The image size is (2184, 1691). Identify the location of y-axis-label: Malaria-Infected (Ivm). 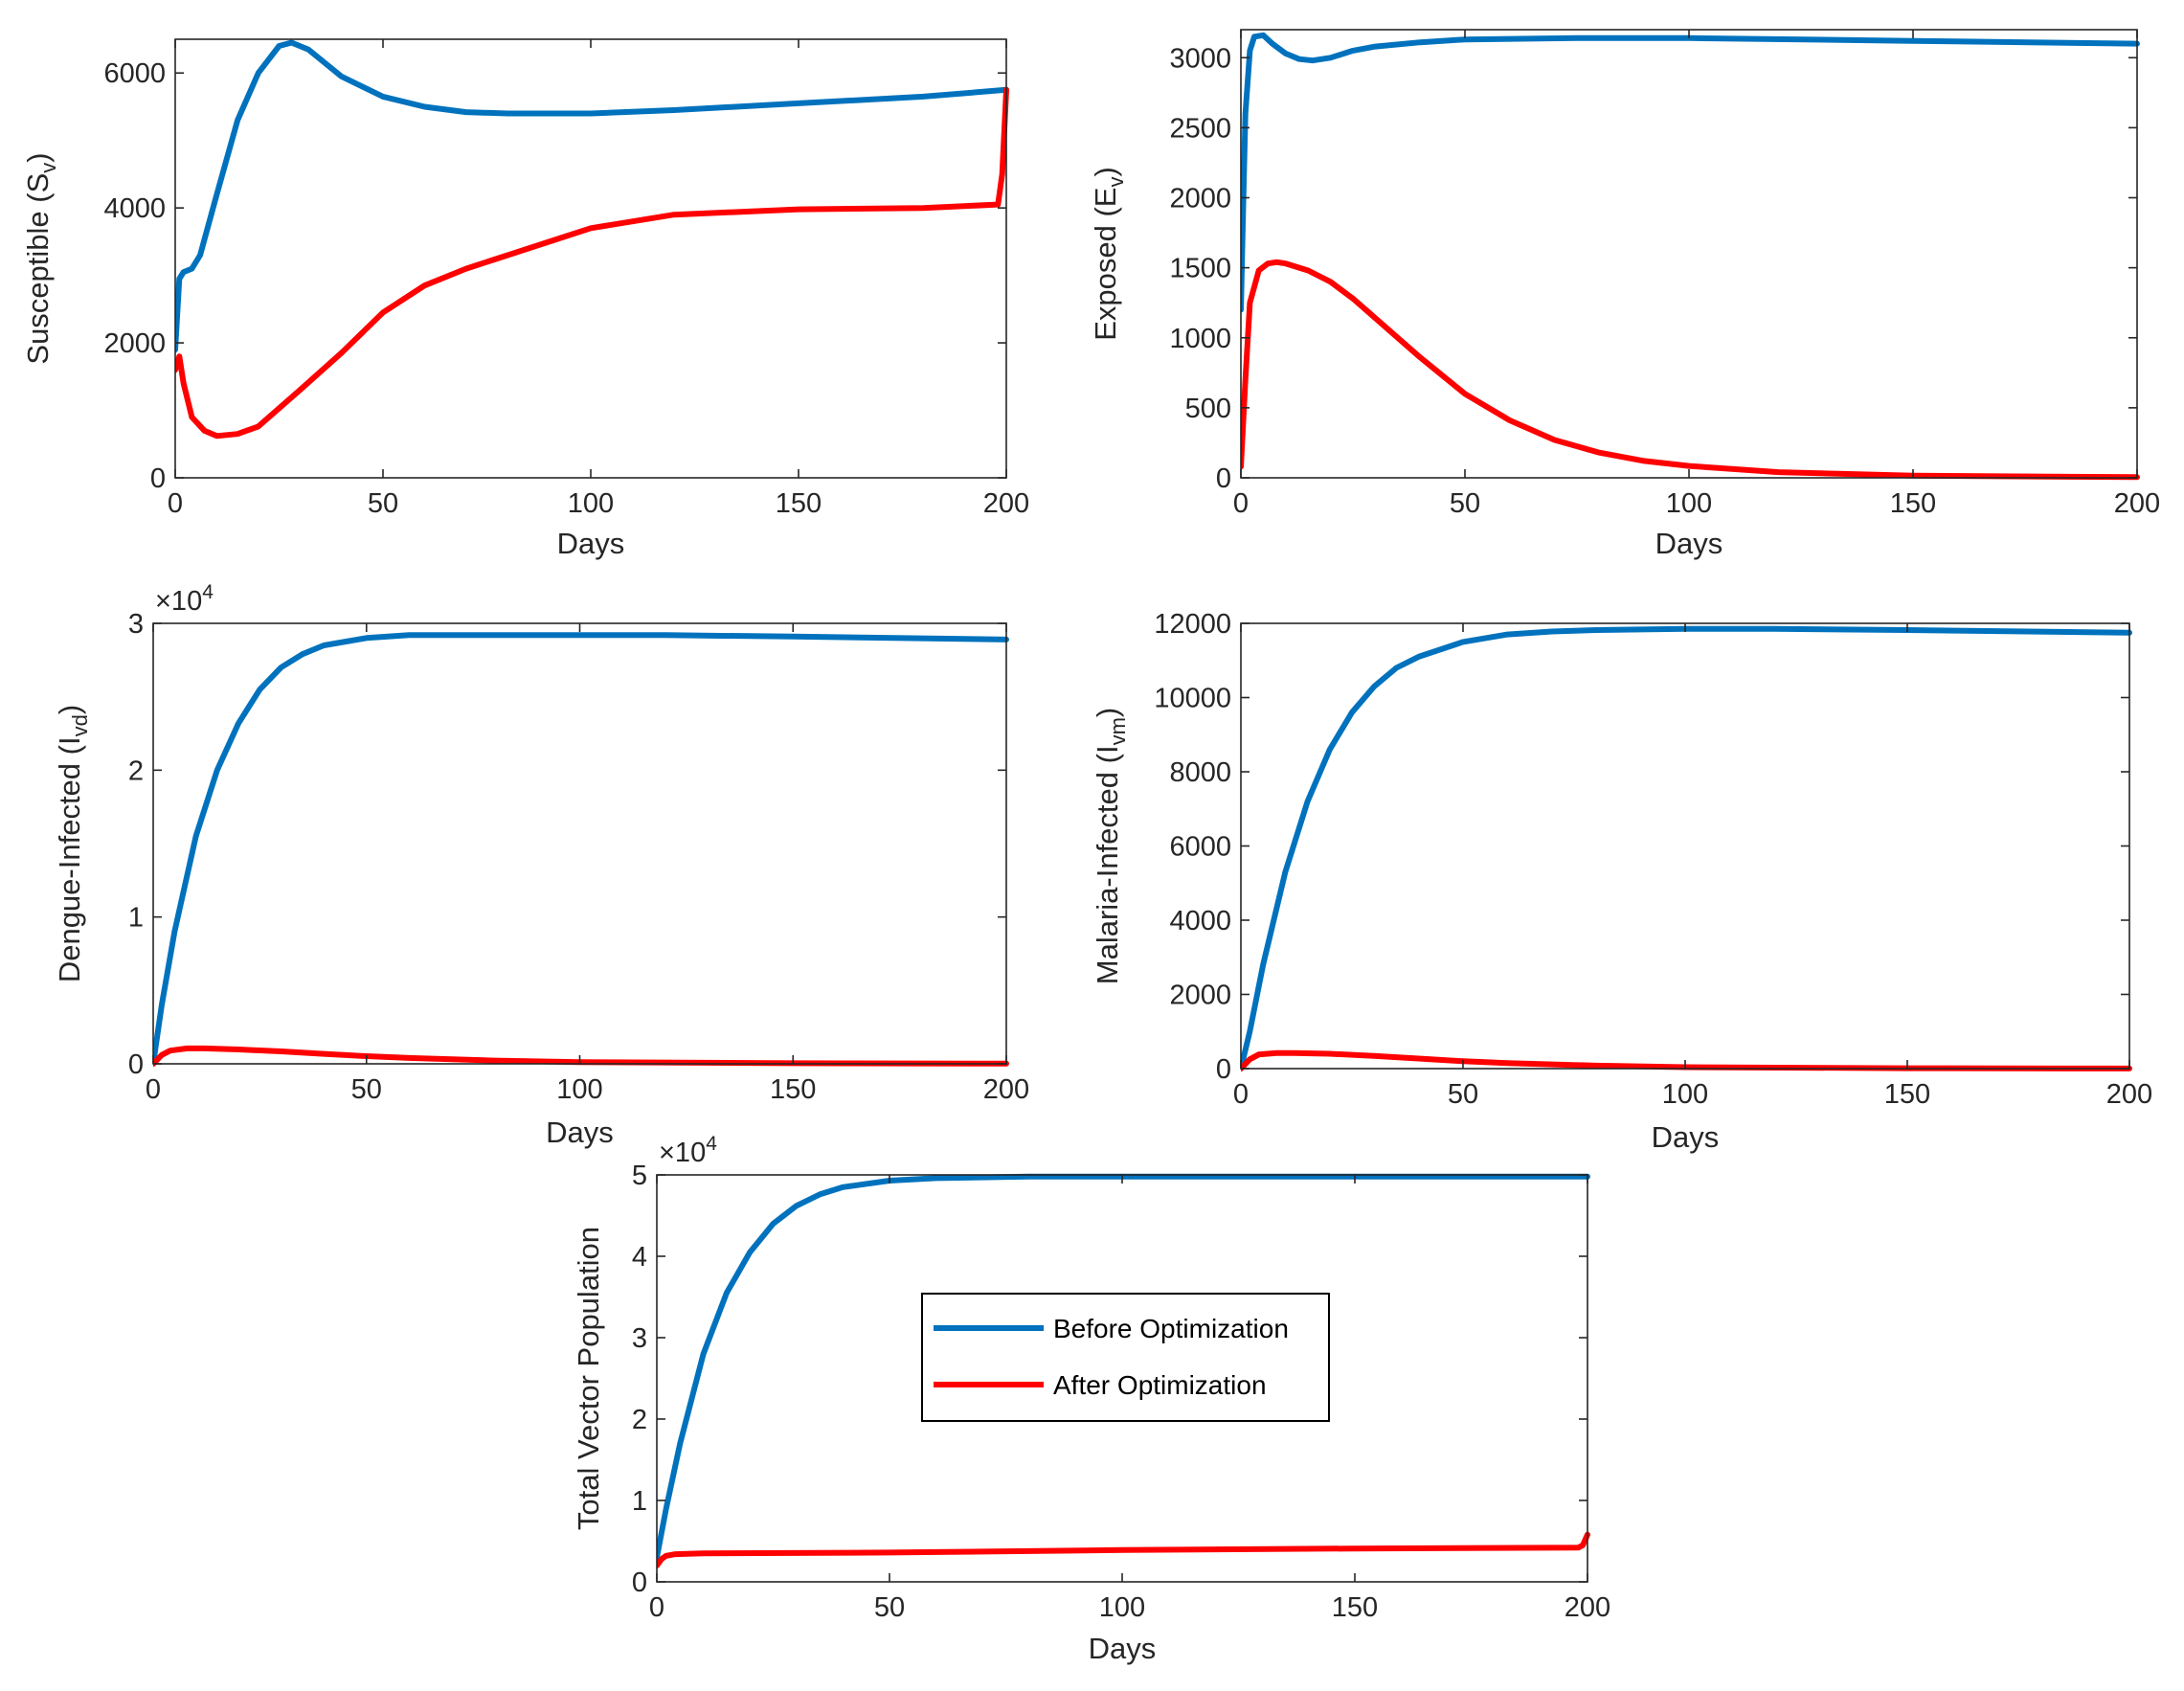
(1110, 846).